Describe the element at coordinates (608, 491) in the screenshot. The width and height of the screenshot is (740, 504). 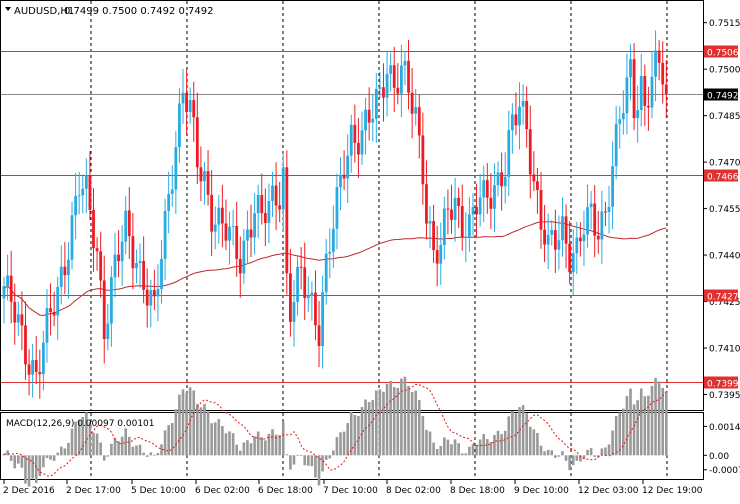
I see `time-tick-label: 12 Dec 03:00` at that location.